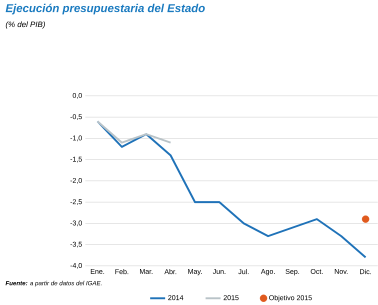 The image size is (378, 305). I want to click on chart-title: Ejecución presupuestaria del Estado, so click(105, 9).